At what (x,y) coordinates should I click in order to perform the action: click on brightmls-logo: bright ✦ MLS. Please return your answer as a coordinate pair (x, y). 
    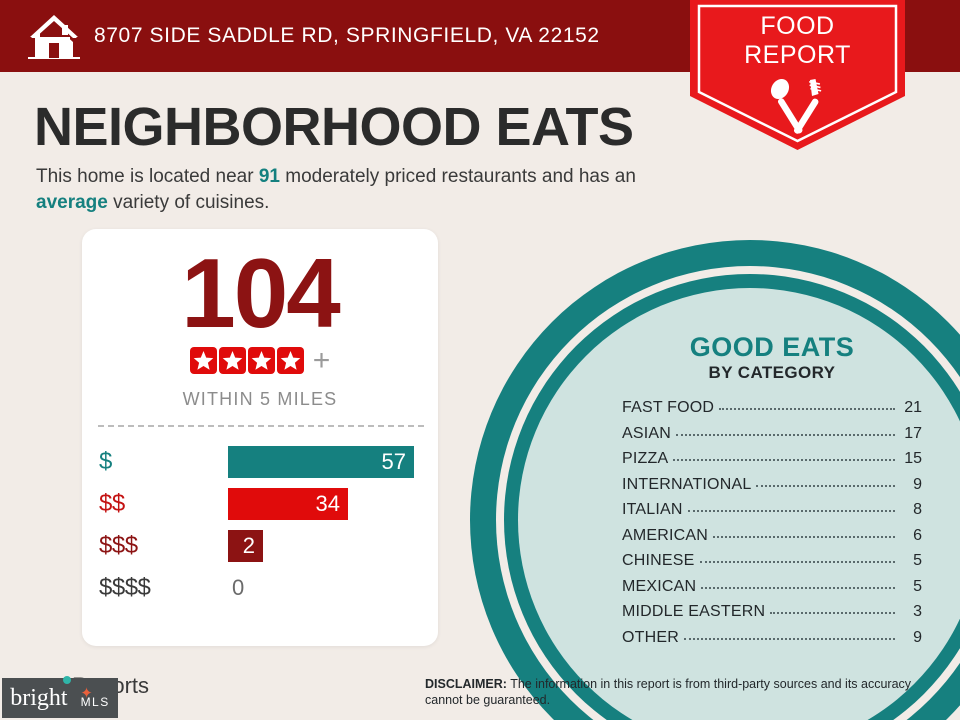
    Looking at the image, I should click on (60, 697).